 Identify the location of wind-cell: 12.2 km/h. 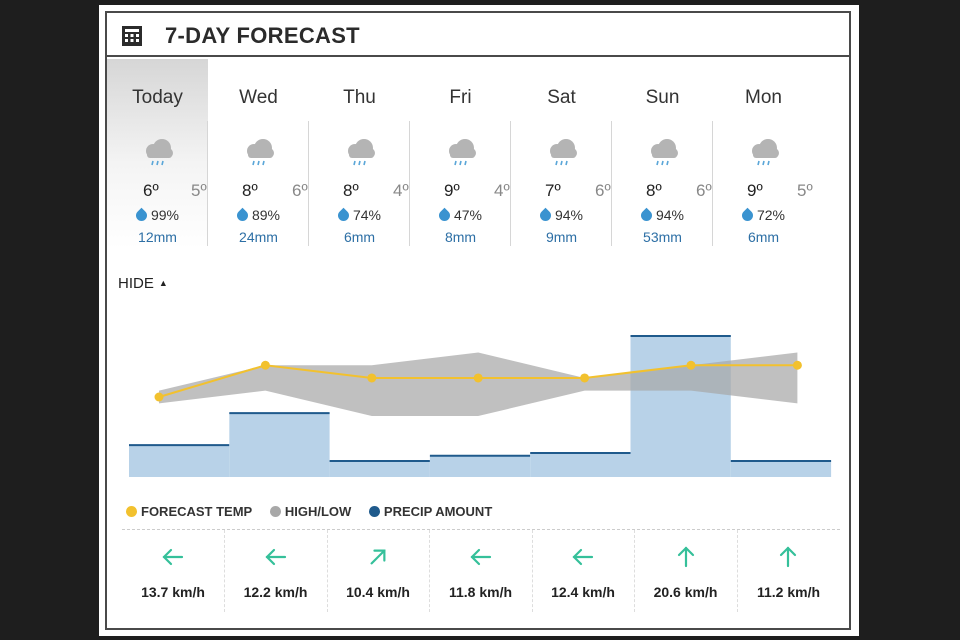
(276, 571).